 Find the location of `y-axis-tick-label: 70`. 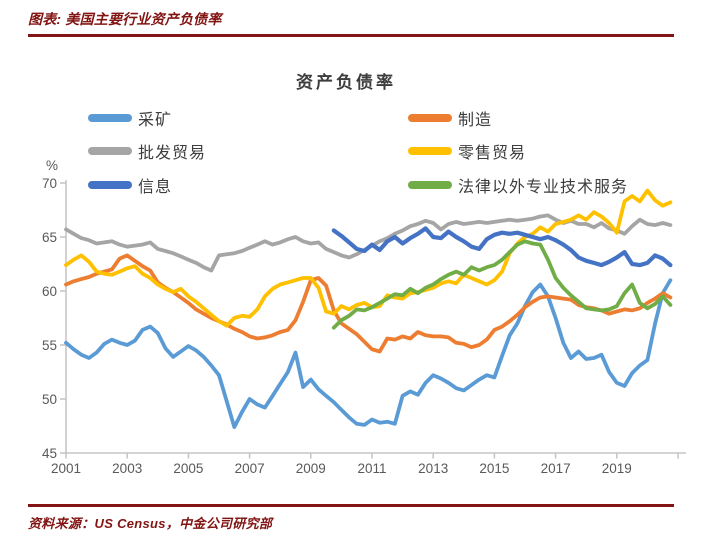

y-axis-tick-label: 70 is located at coordinates (49, 183).